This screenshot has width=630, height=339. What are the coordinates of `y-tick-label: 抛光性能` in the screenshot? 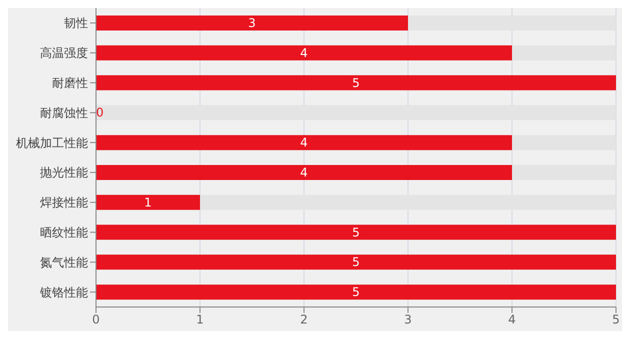 It's located at (64, 173).